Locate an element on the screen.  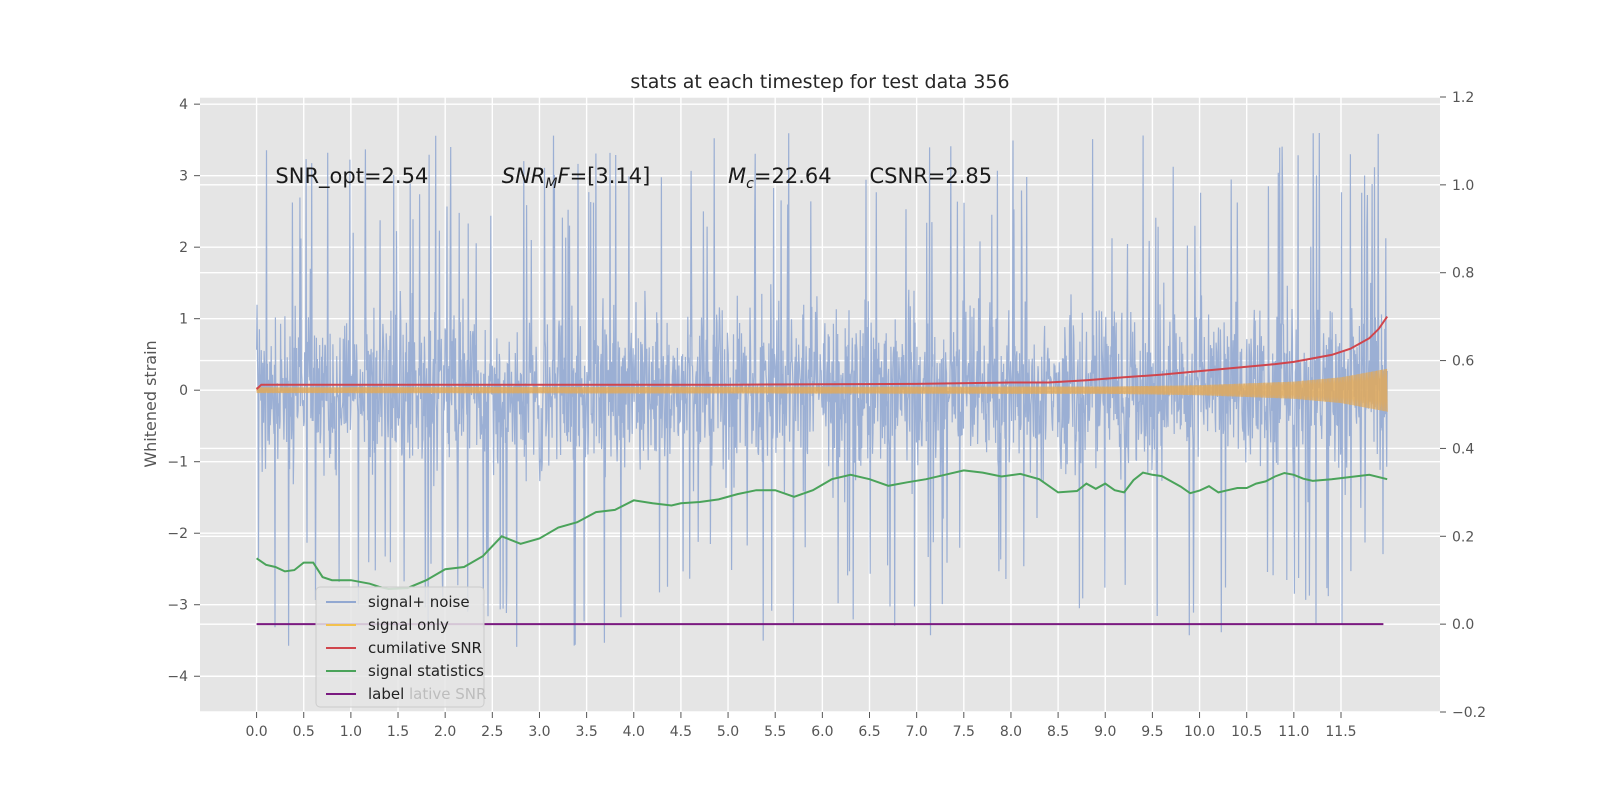
legend-label: label is located at coordinates (386, 694).